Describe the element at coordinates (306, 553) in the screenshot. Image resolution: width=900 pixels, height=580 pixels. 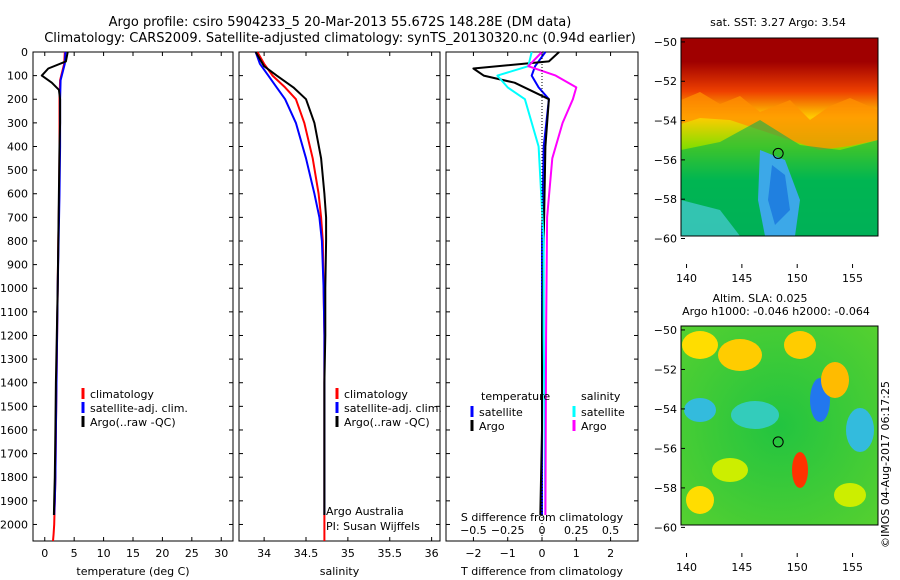
I see `x-tick-label: 34.5` at that location.